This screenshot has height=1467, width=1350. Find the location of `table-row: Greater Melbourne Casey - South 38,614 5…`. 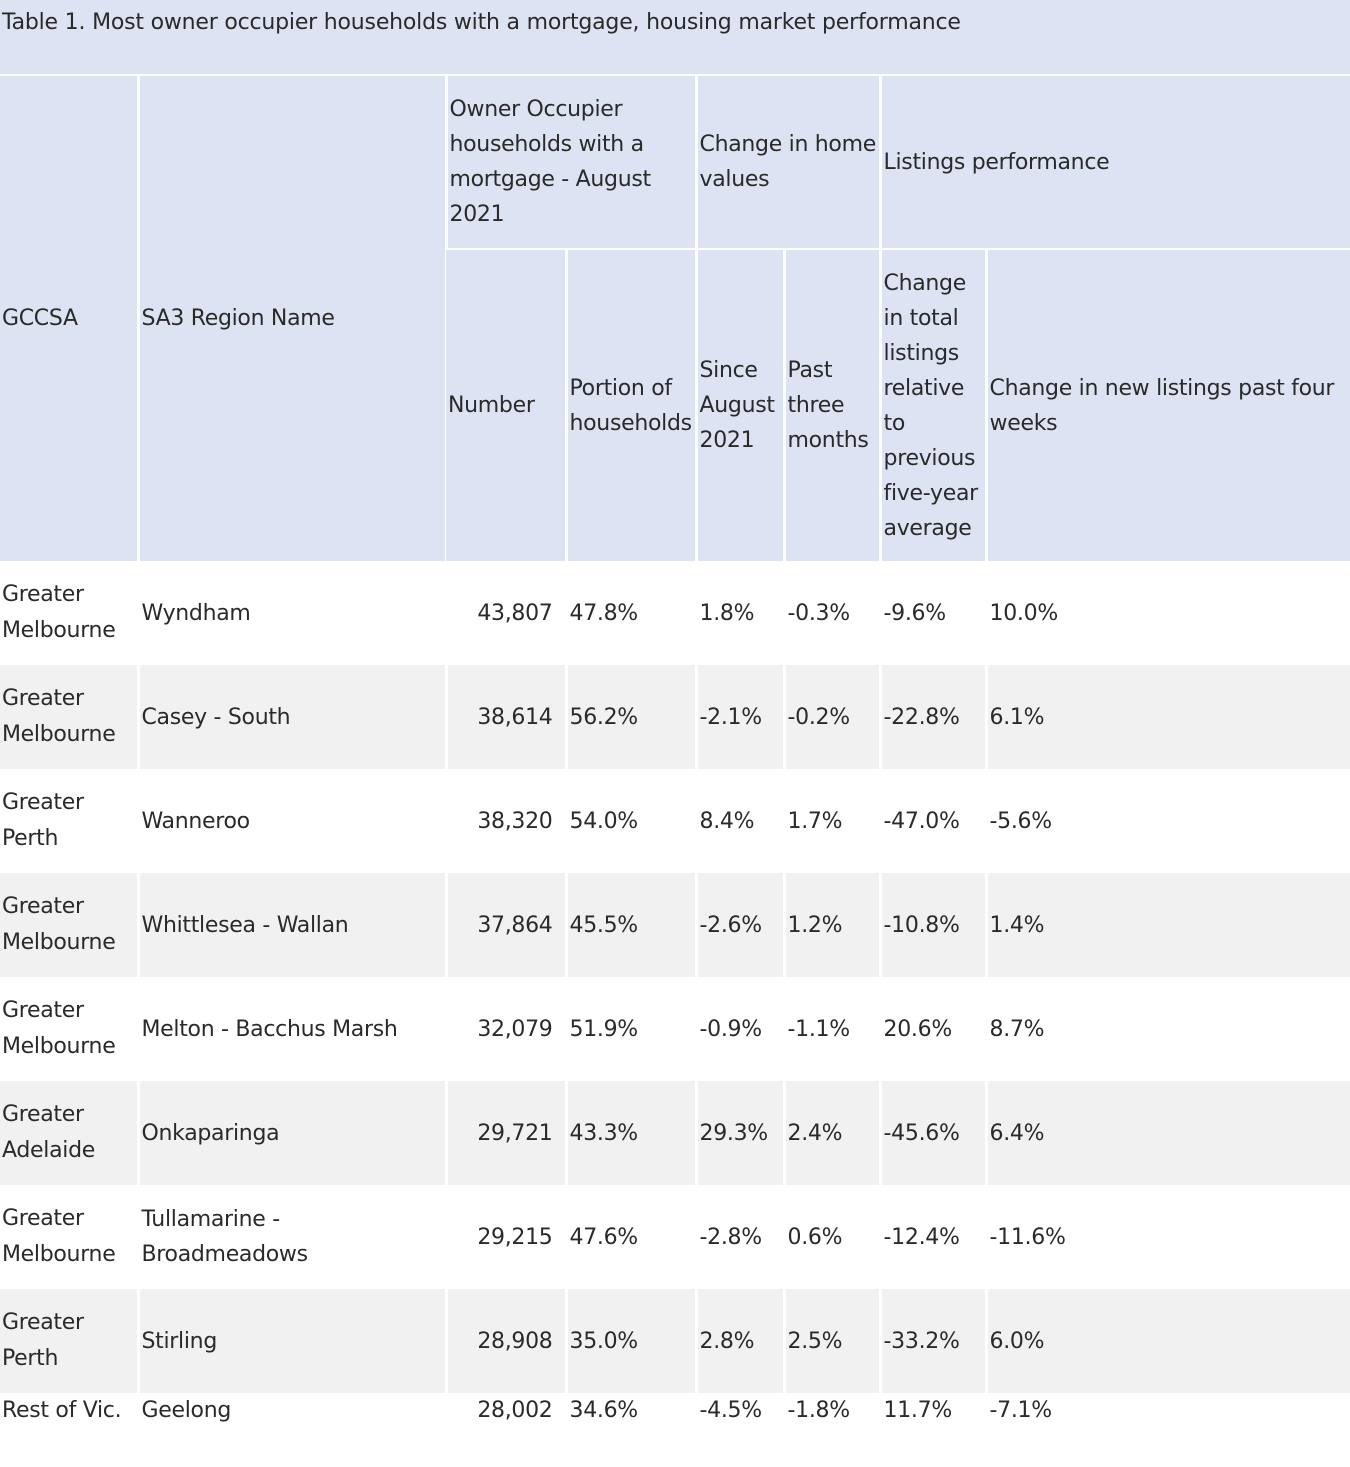

table-row: Greater Melbourne Casey - South 38,614 5… is located at coordinates (675, 717).